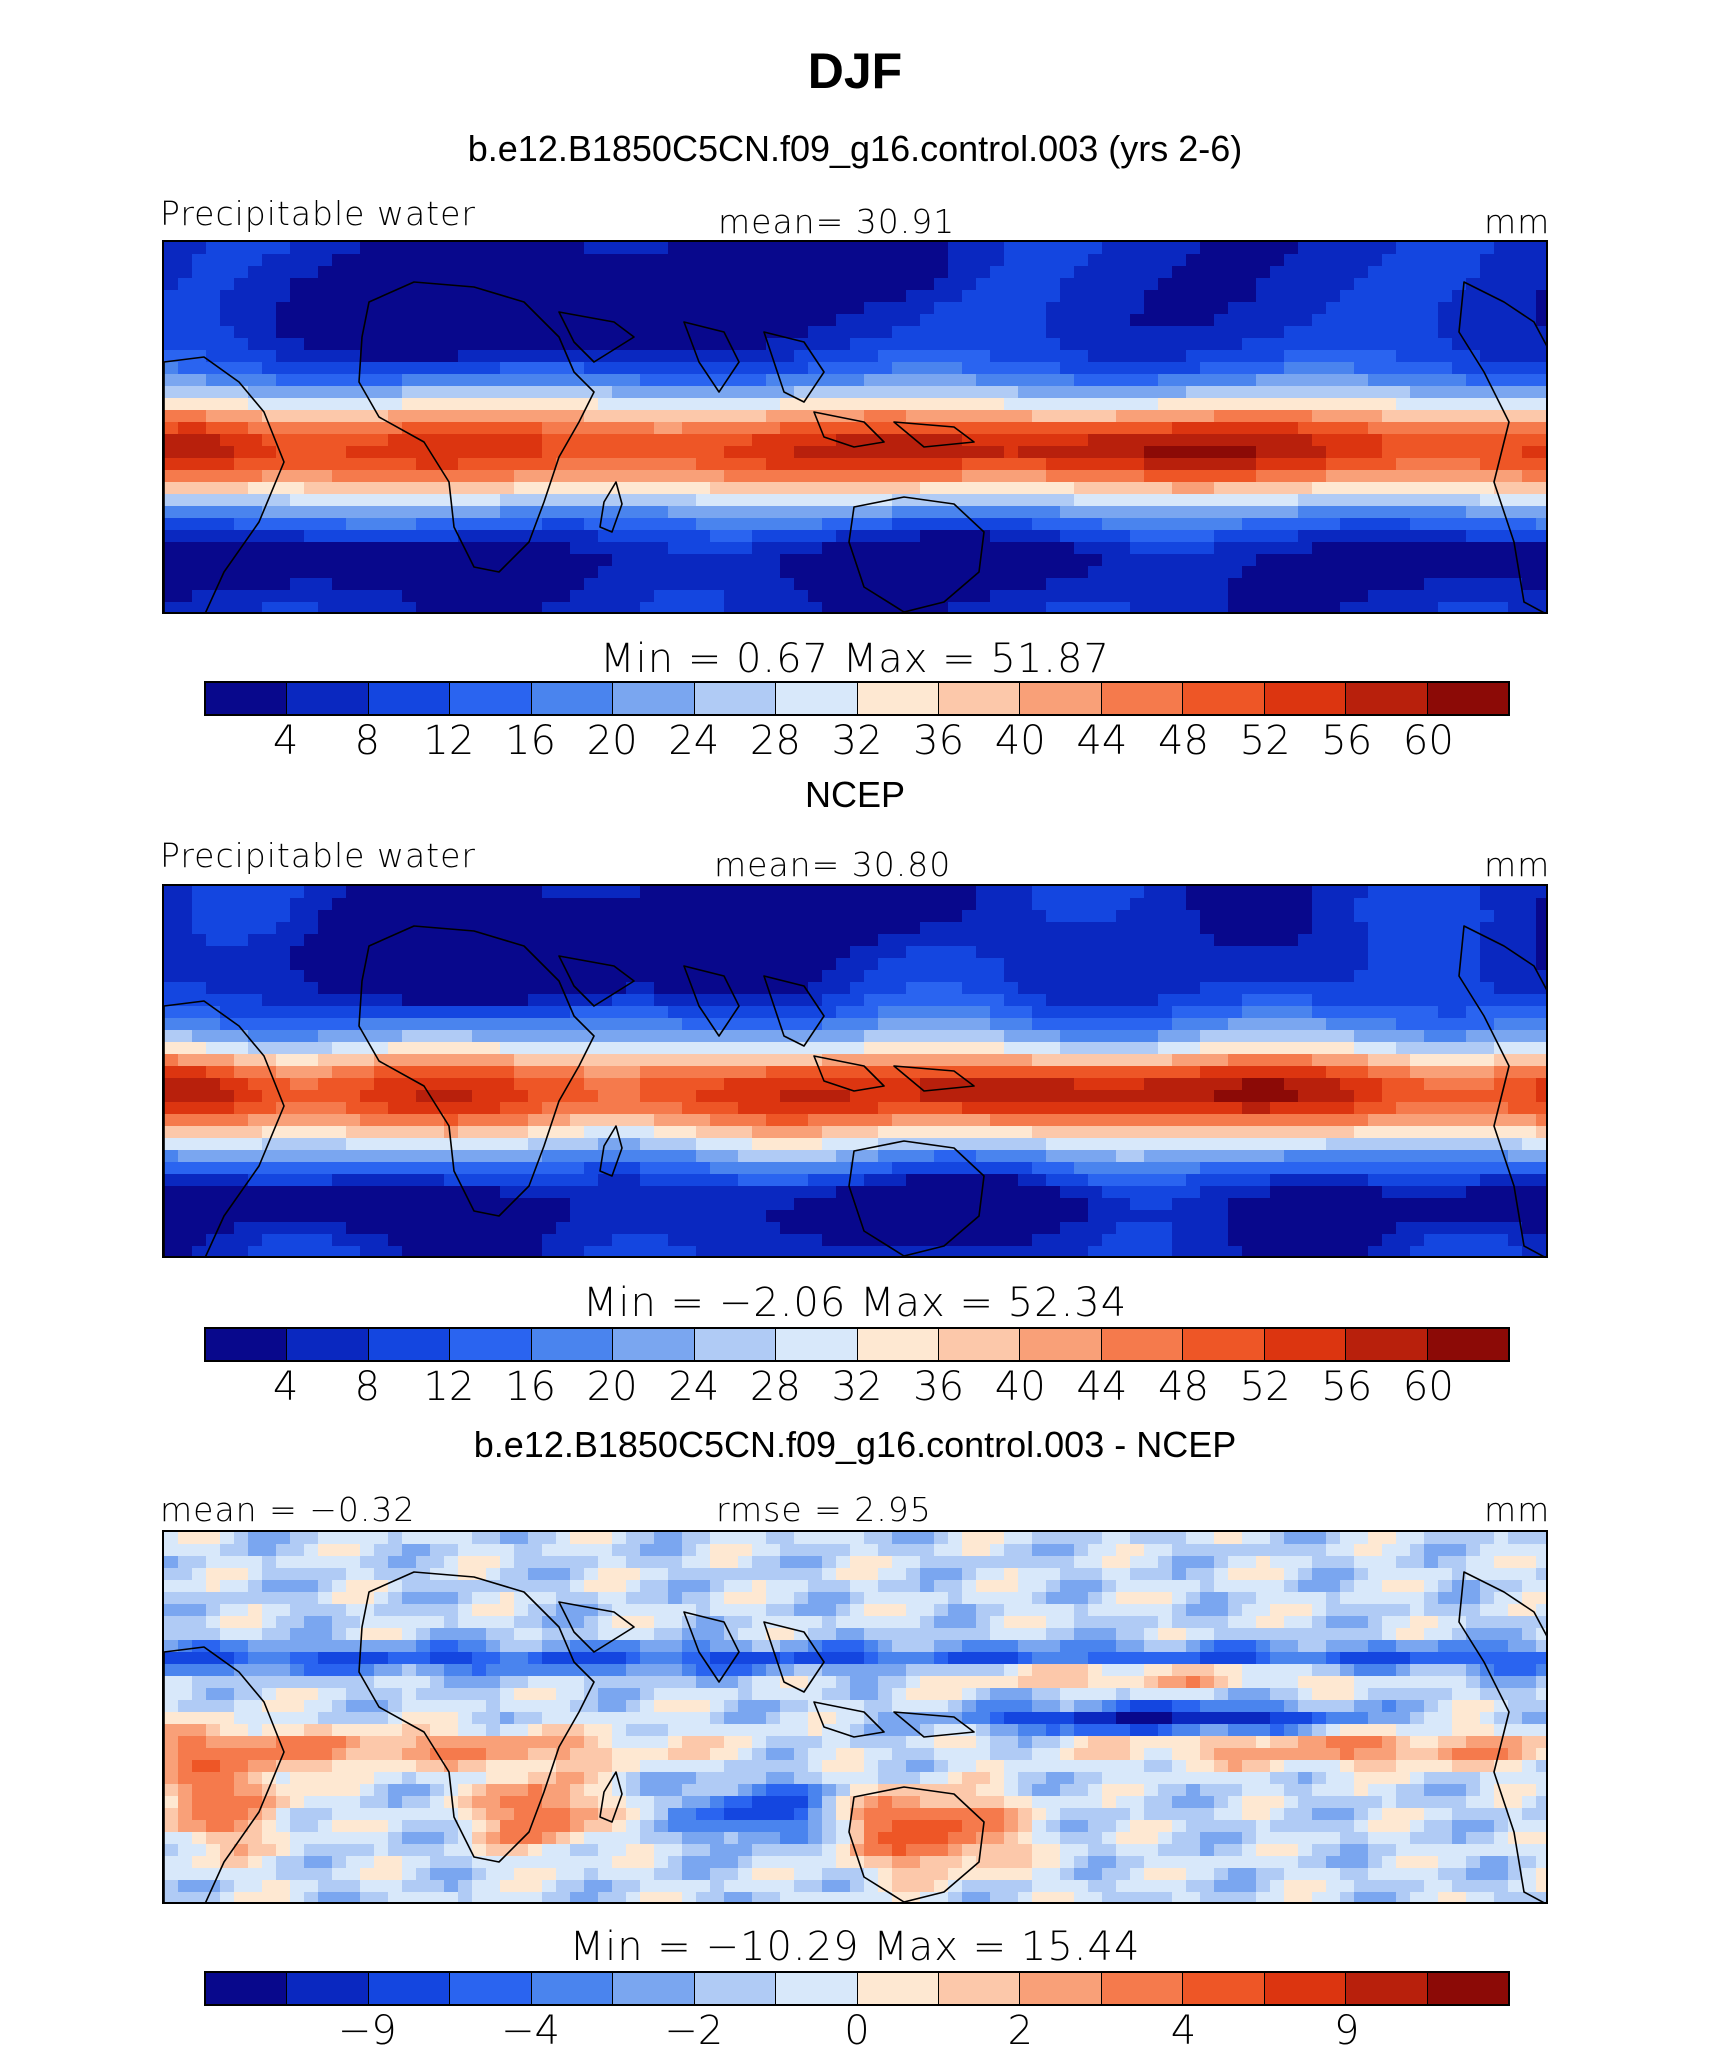 This screenshot has height=2064, width=1710. Describe the element at coordinates (1183, 741) in the screenshot. I see `colorbar-tick-label: 48` at that location.